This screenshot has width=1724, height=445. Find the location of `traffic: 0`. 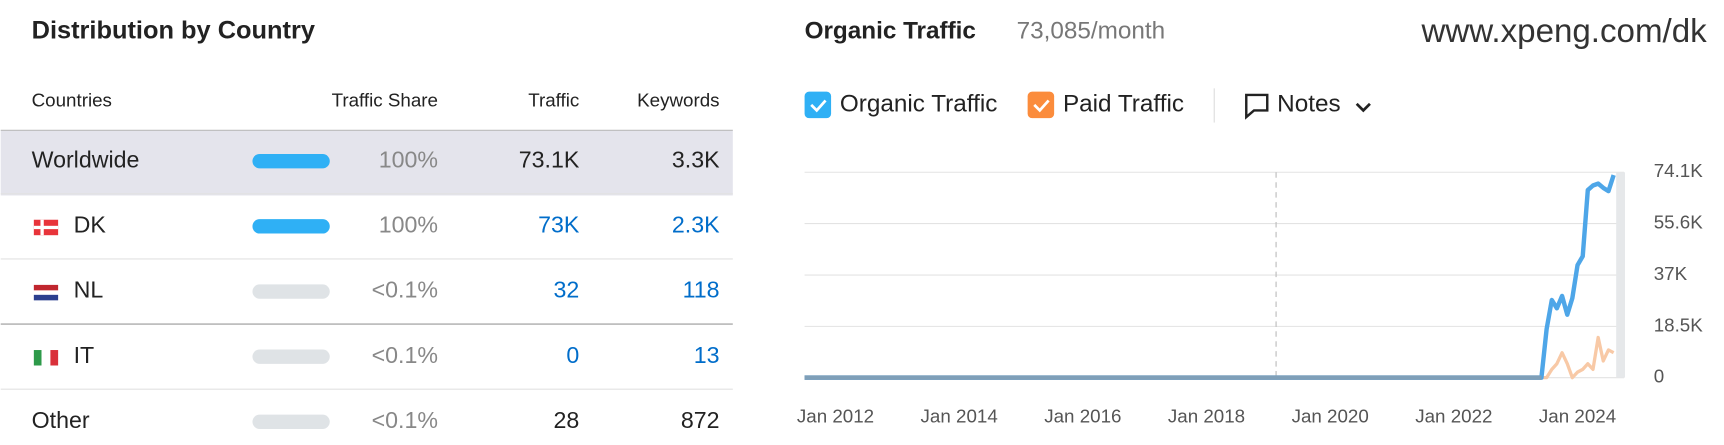

traffic: 0 is located at coordinates (572, 355).